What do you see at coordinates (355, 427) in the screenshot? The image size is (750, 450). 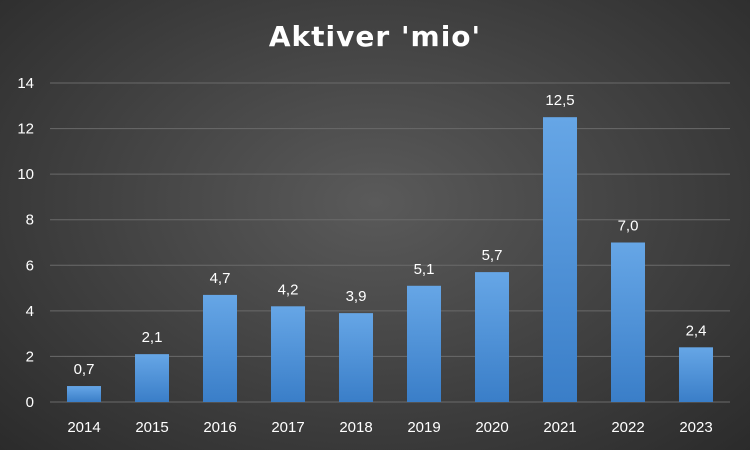 I see `x-tick-label: 2018` at bounding box center [355, 427].